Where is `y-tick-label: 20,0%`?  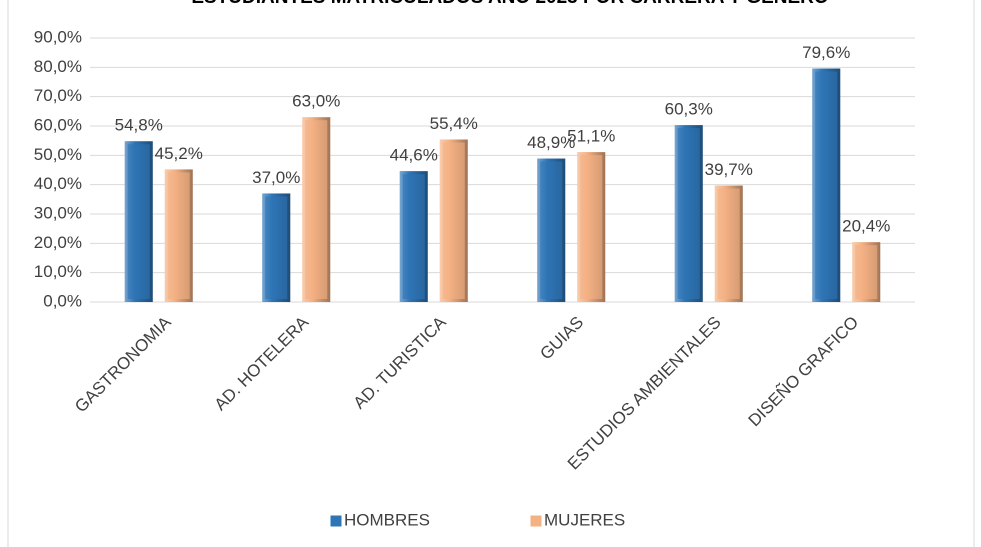 y-tick-label: 20,0% is located at coordinates (58, 242).